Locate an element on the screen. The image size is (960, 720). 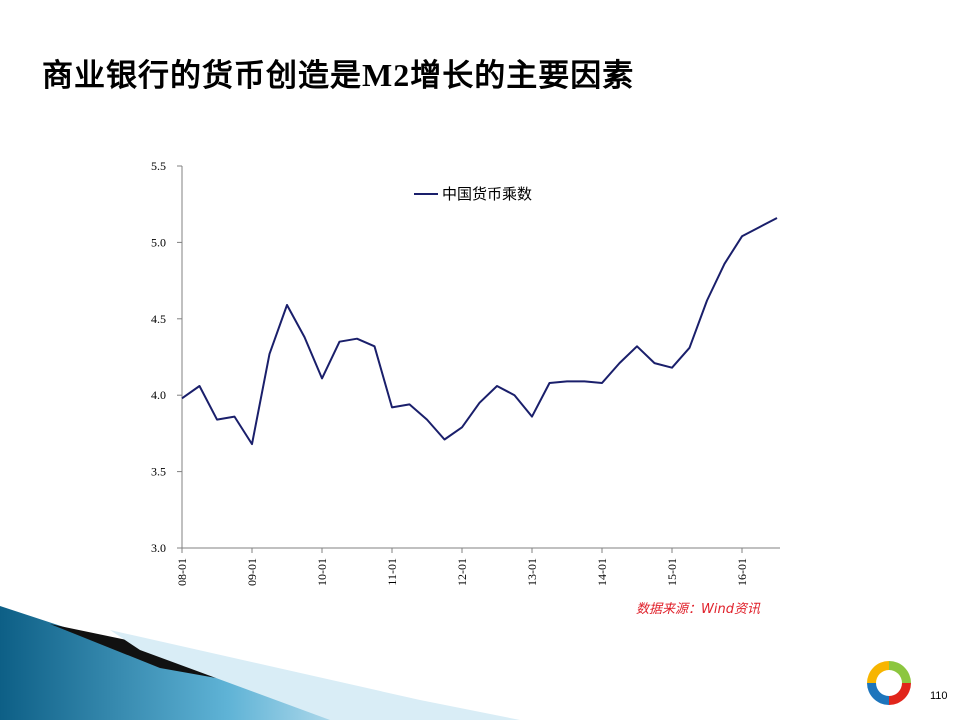
x-tick-label: 12-01 is located at coordinates (462, 572).